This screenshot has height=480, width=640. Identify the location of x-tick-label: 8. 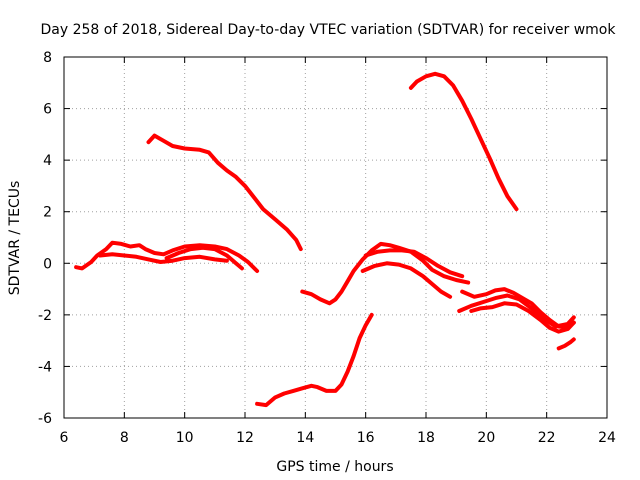
(124, 438).